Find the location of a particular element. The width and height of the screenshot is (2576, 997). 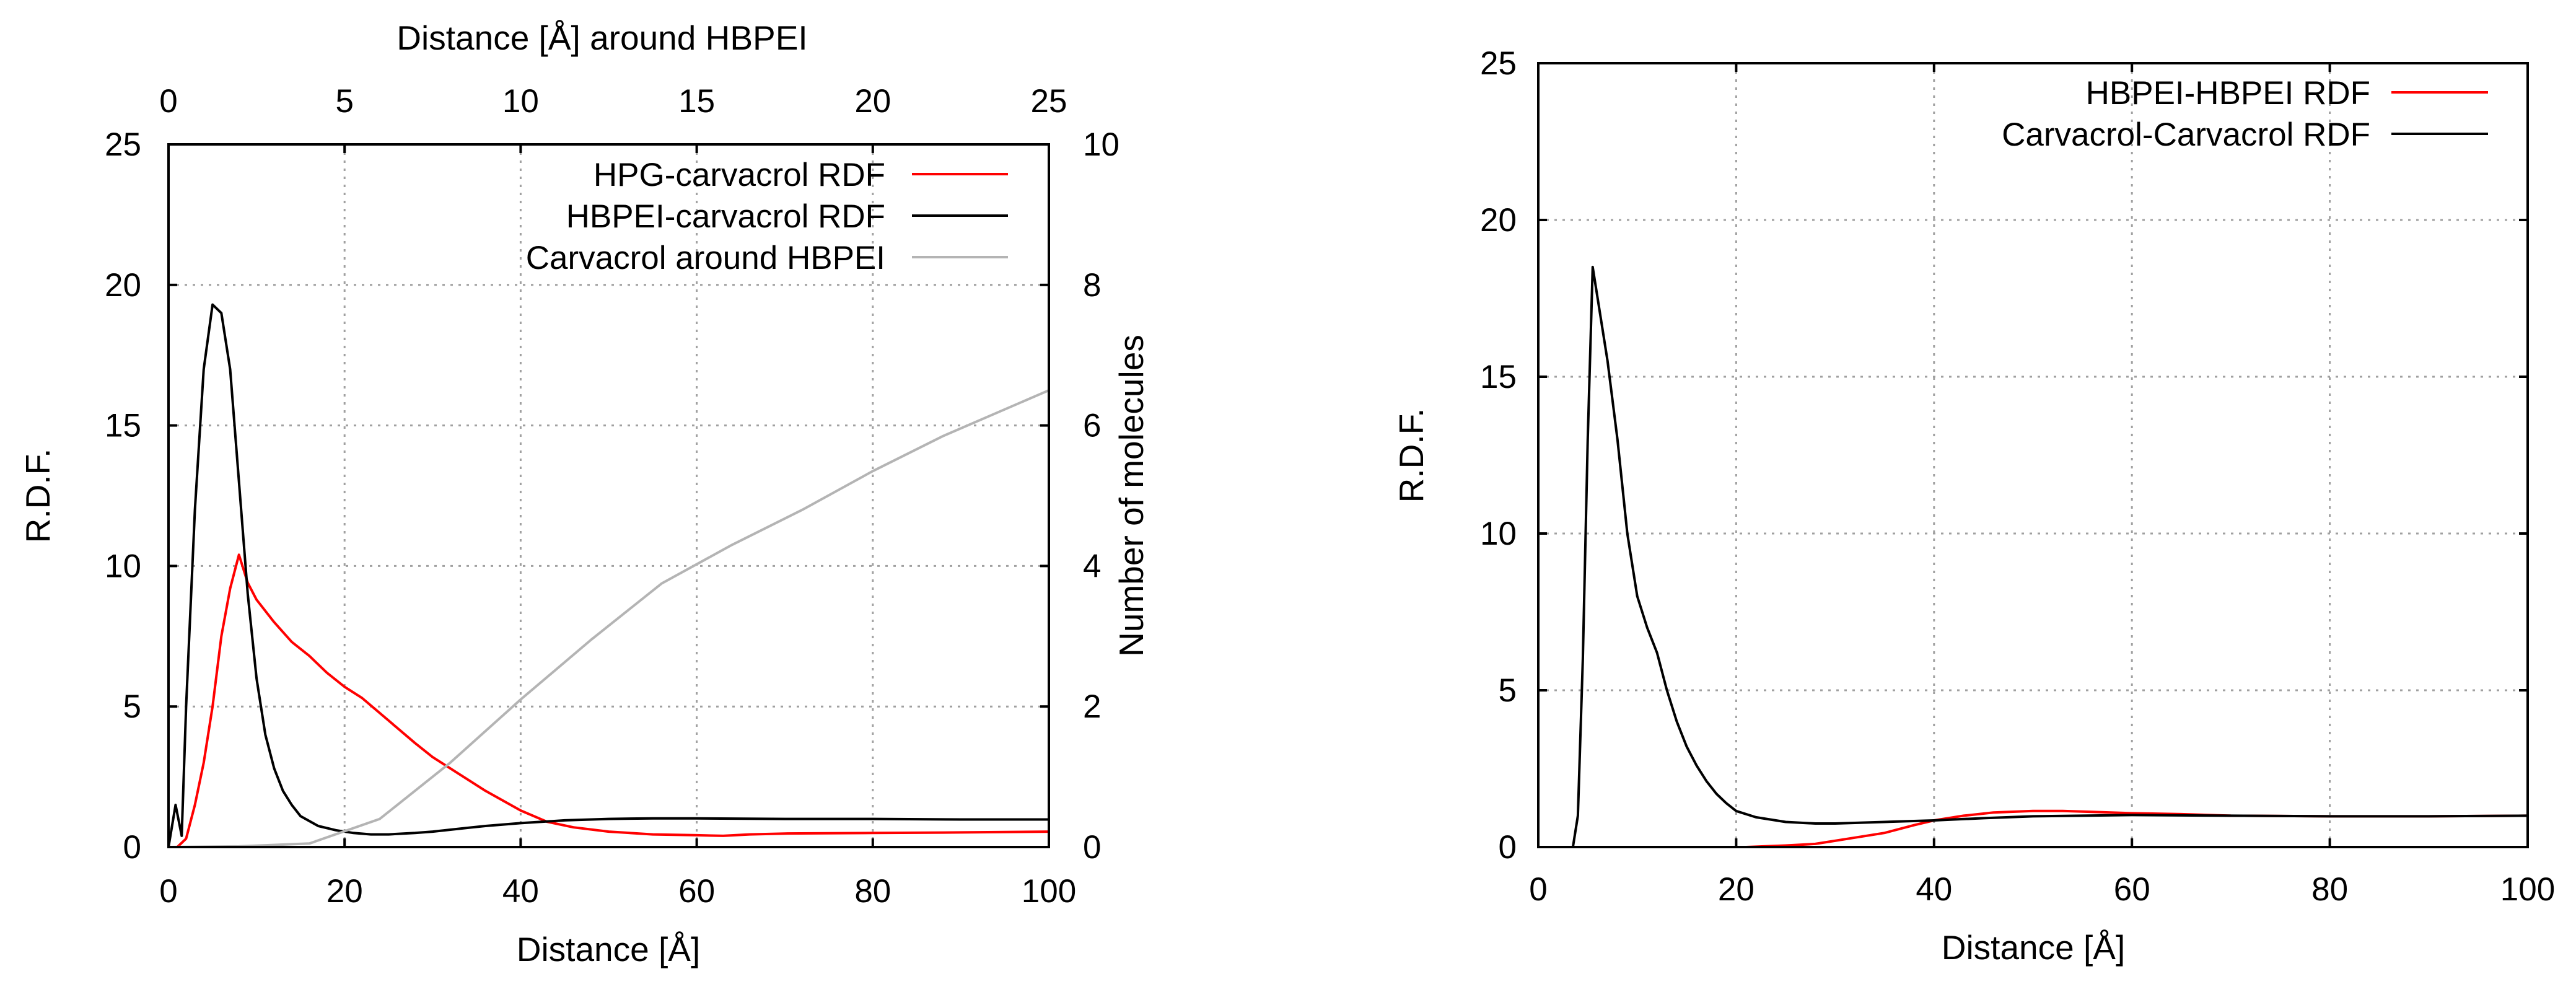

x2-tick-label: 20 is located at coordinates (872, 101).